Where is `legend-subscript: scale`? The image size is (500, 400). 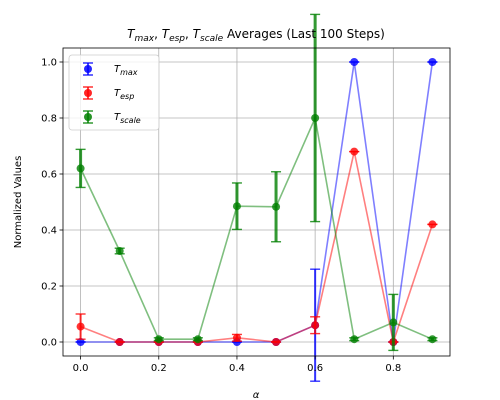 legend-subscript: scale is located at coordinates (130, 120).